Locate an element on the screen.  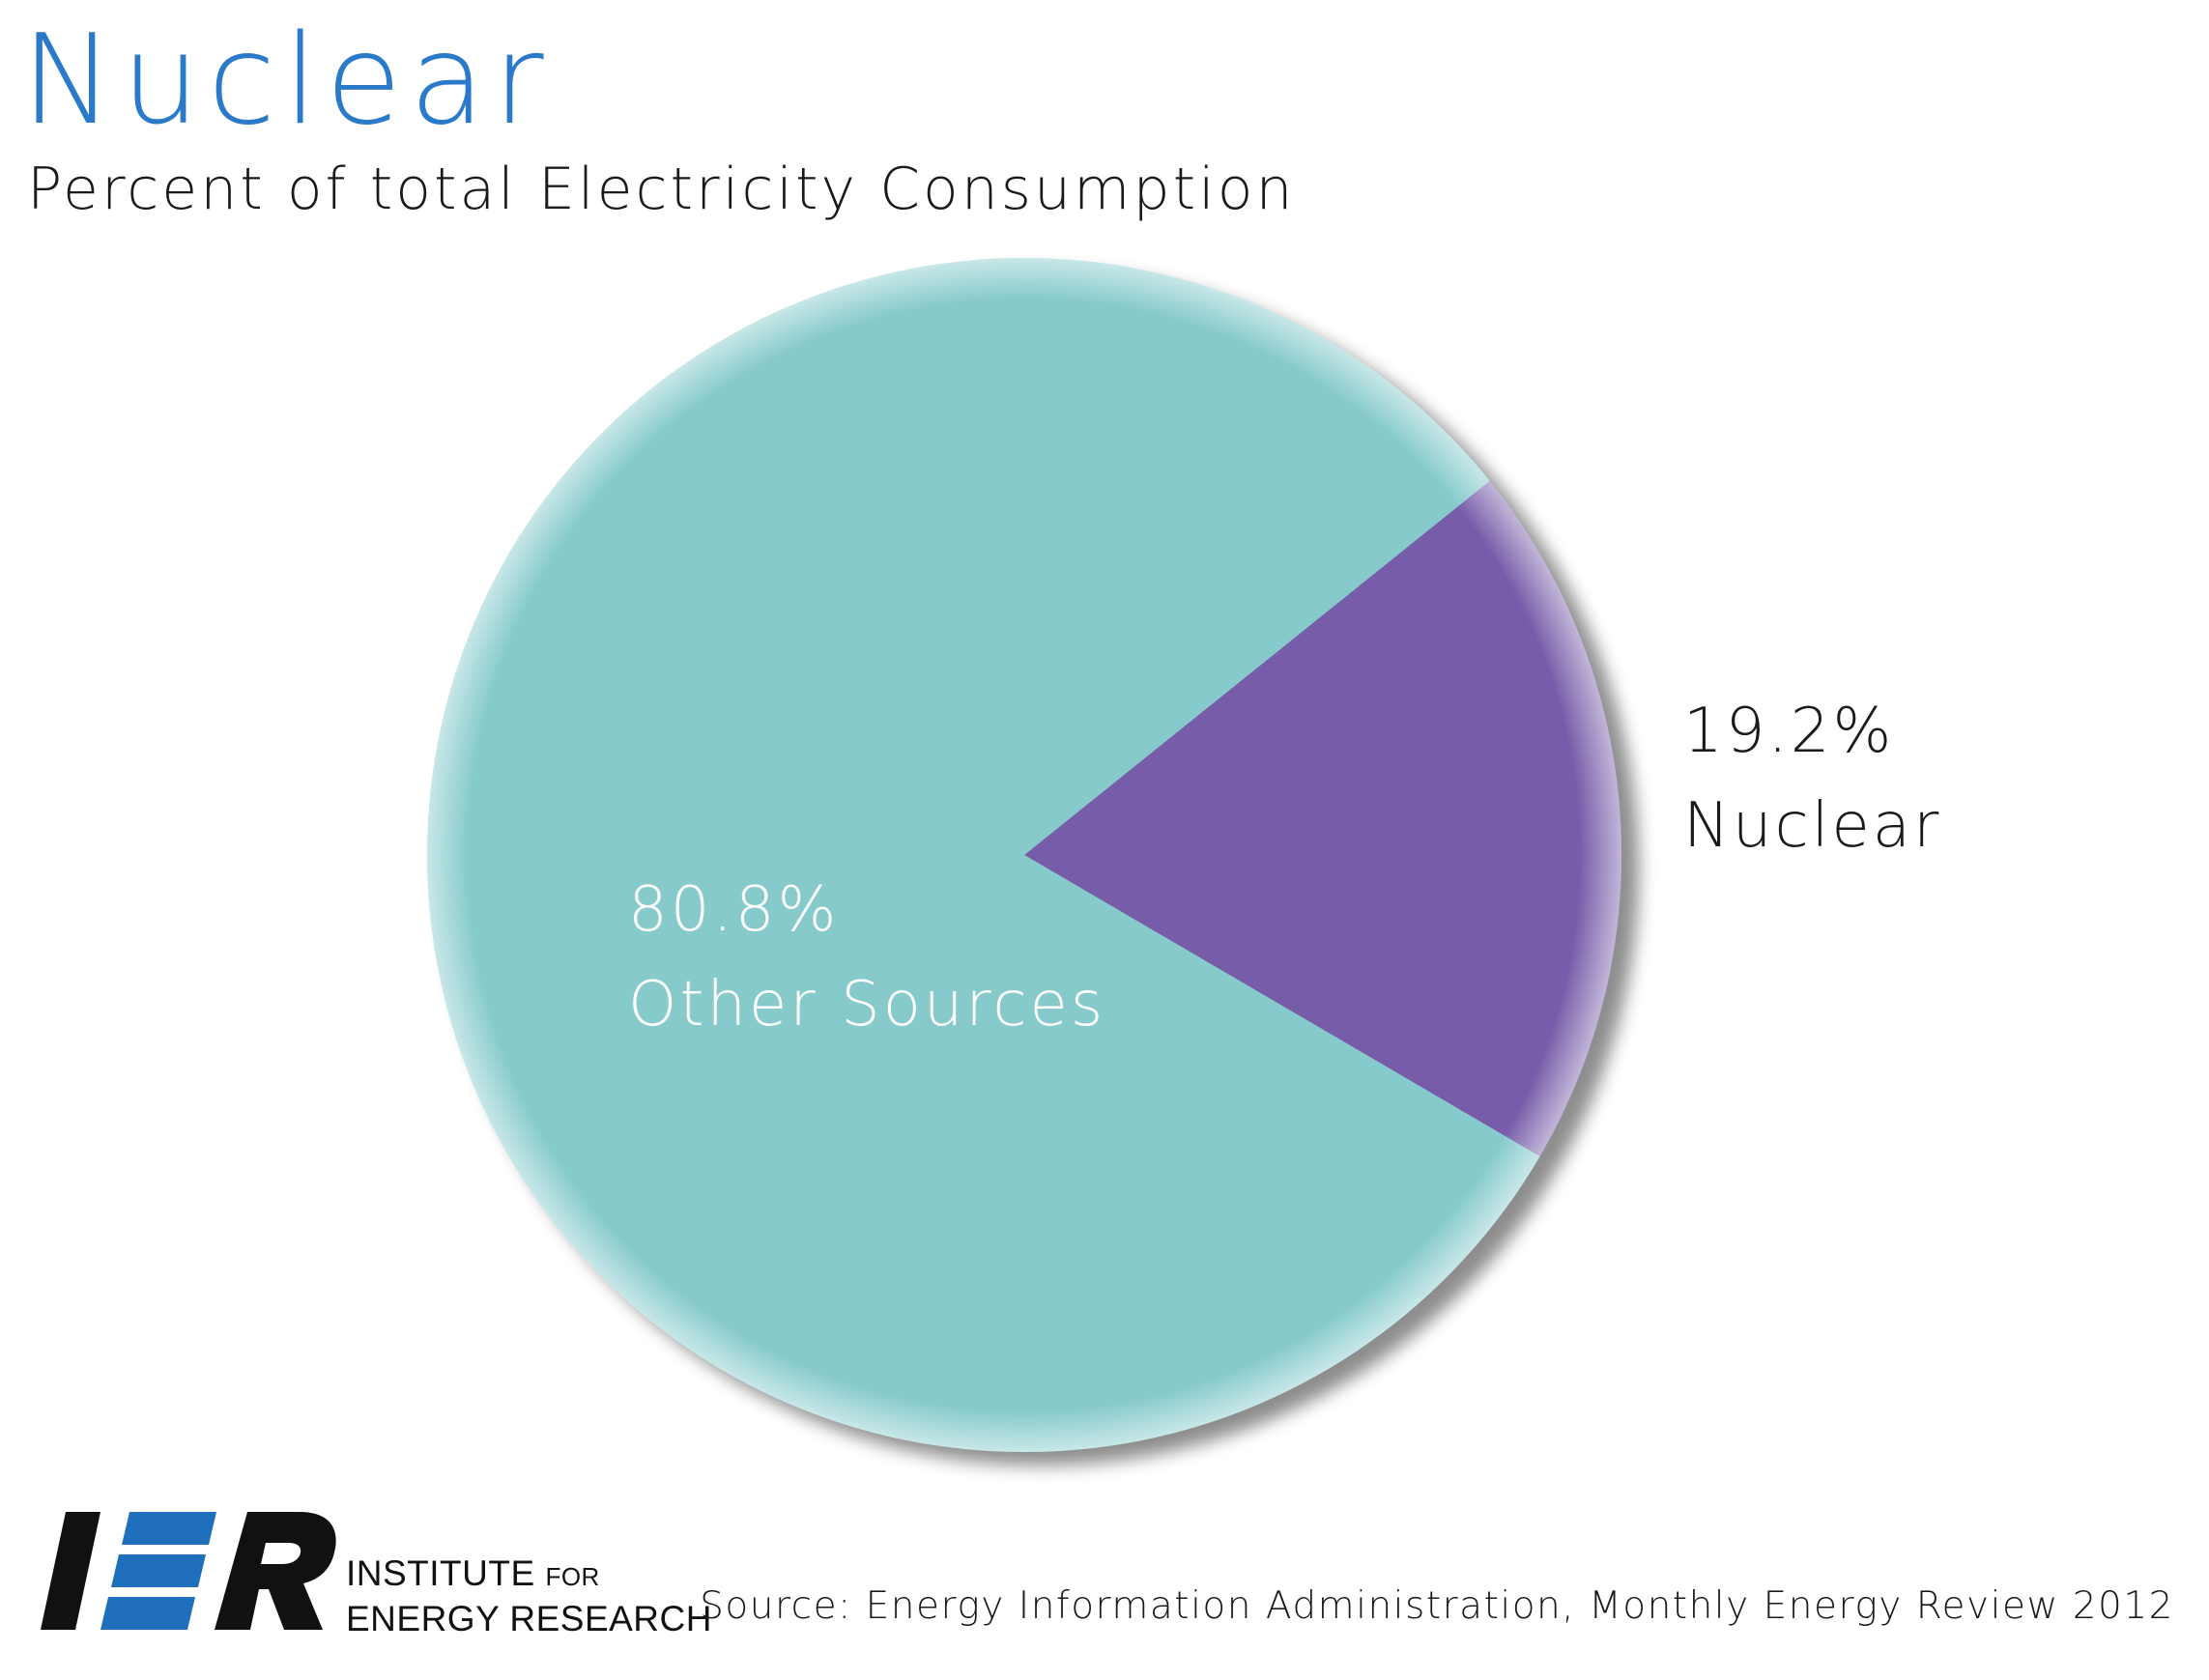
logo-line1-text: INSTITUTE is located at coordinates (441, 1573).